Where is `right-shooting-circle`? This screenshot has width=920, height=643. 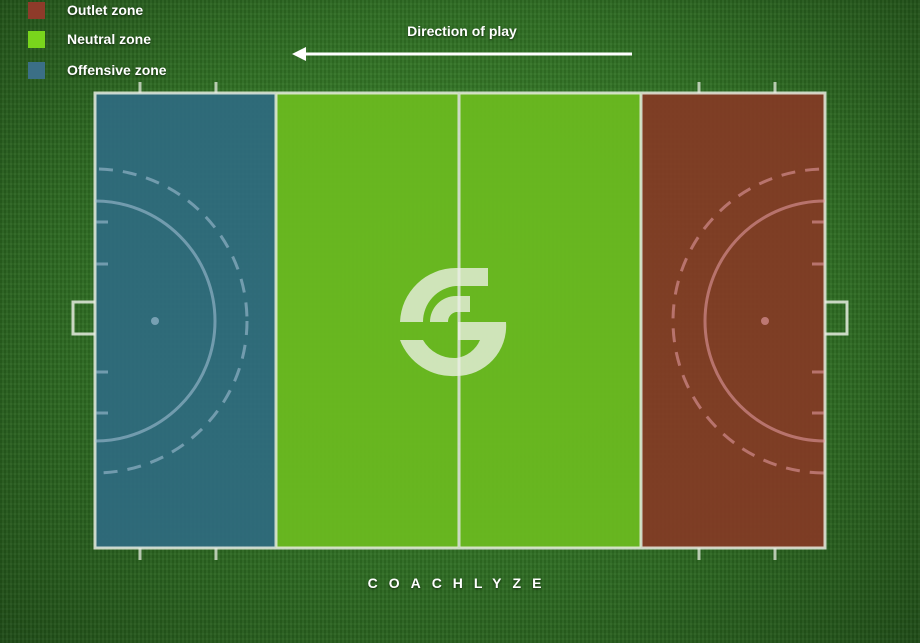 right-shooting-circle is located at coordinates (748, 321).